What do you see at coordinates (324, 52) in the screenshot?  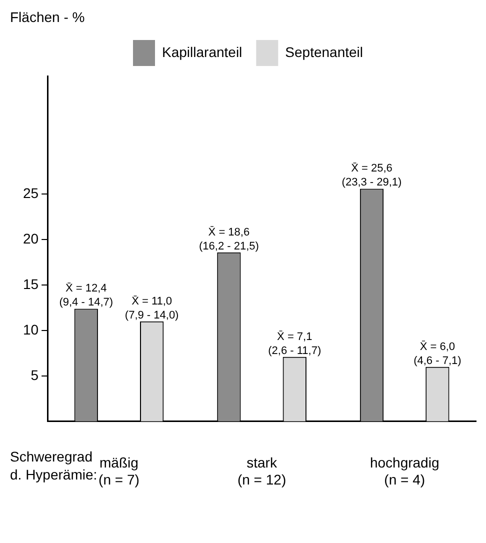 I see `legend-label: Septenanteil` at bounding box center [324, 52].